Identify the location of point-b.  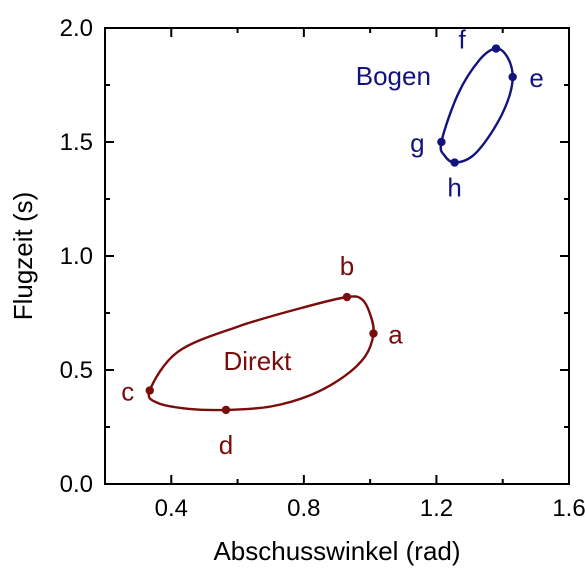
(347, 297).